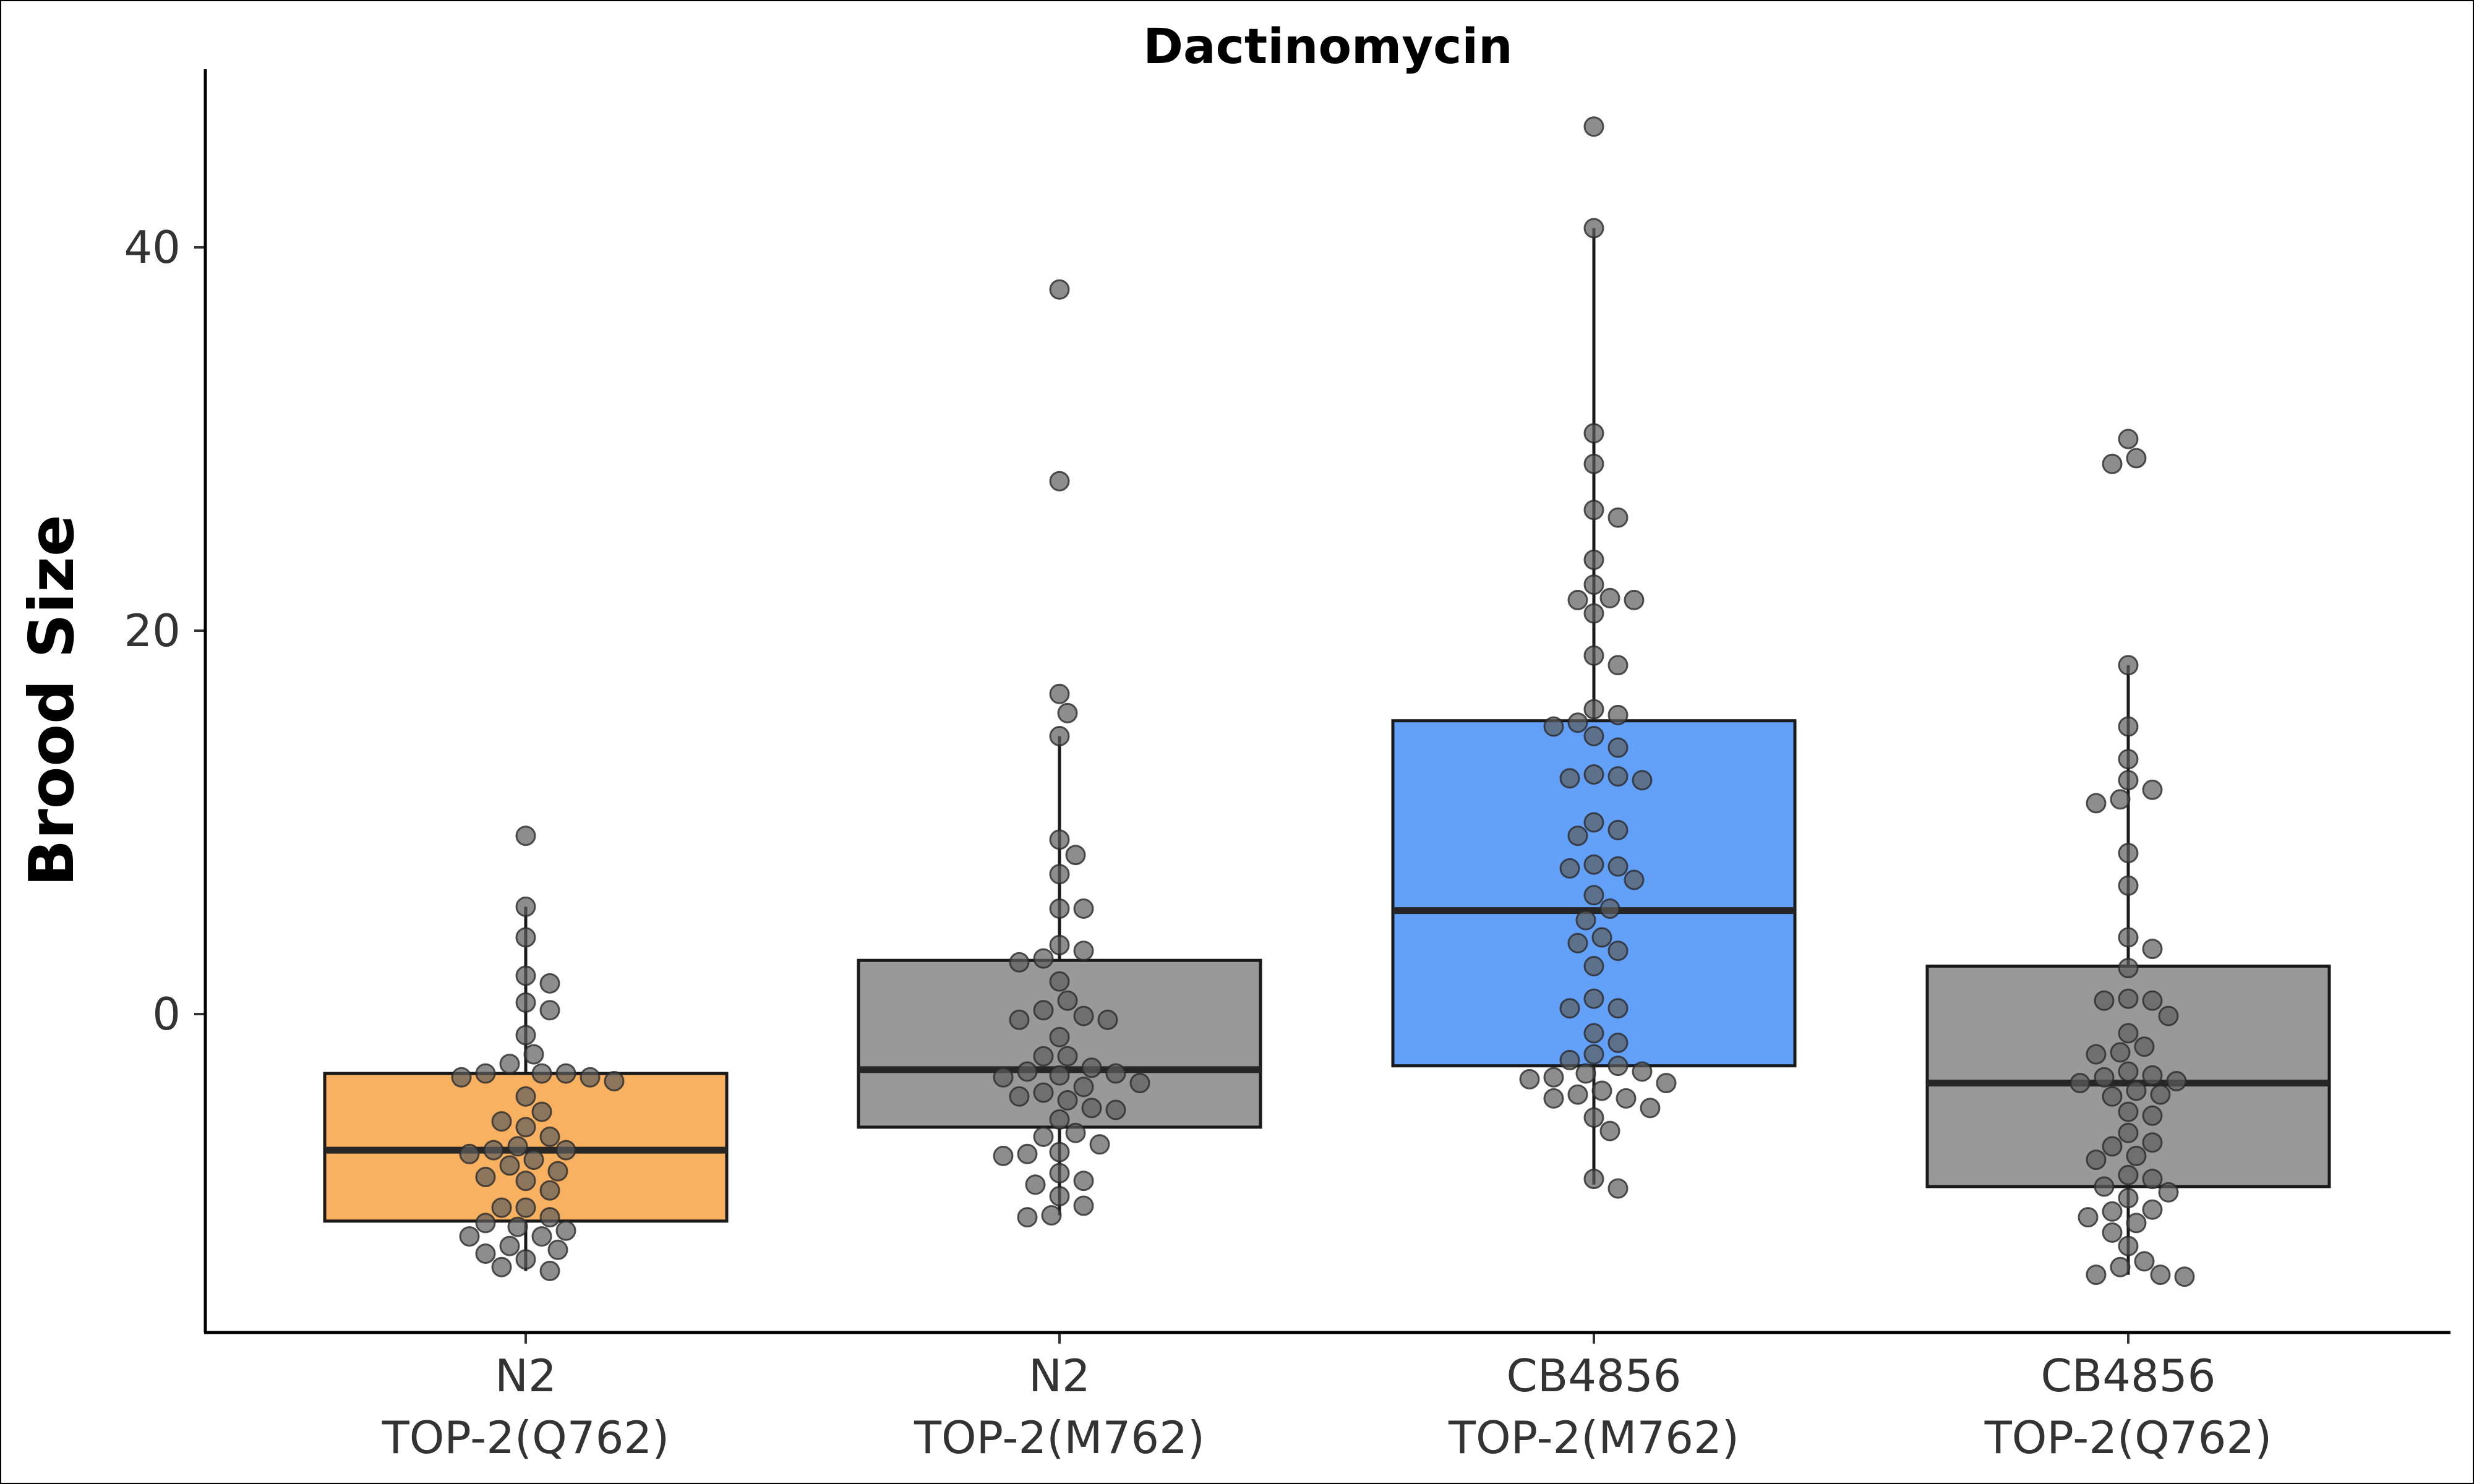  Describe the element at coordinates (152, 247) in the screenshot. I see `y-tick-label: 40` at that location.